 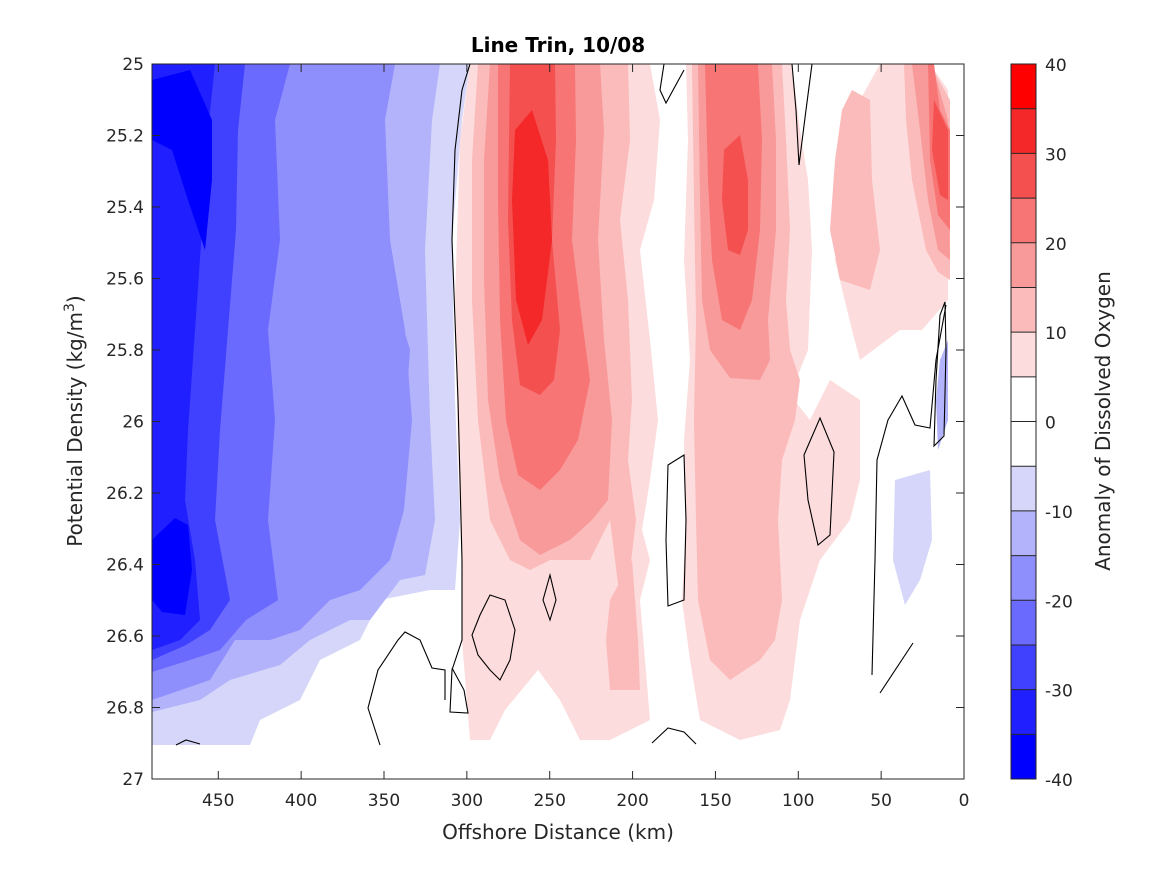 I want to click on y-tick-label: 25.8, so click(x=125, y=351).